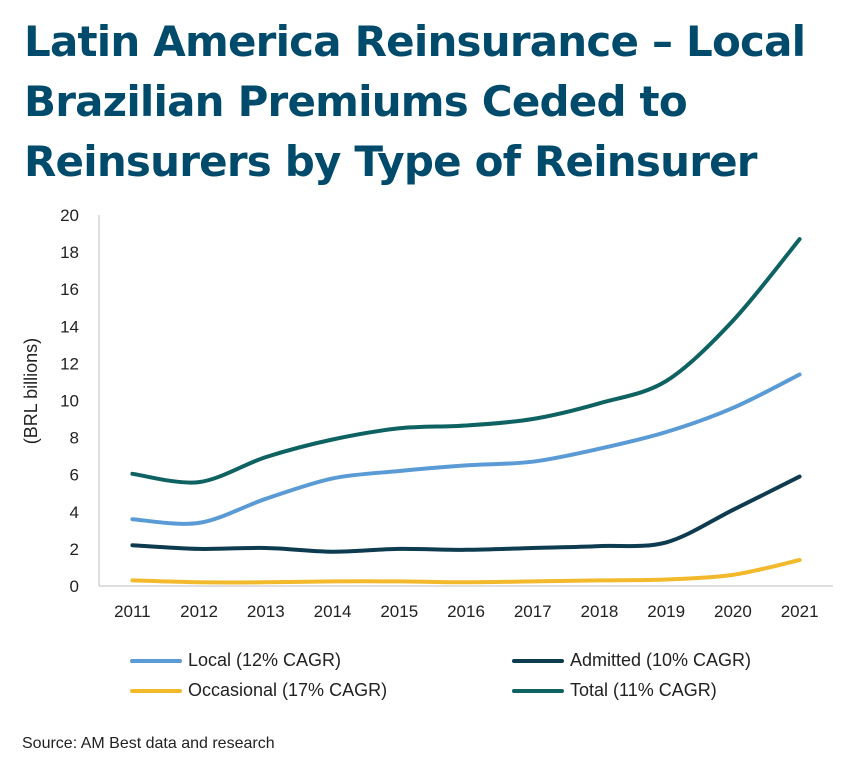 The image size is (853, 772). I want to click on legend-item-total: Total (11% CAGR), so click(614, 690).